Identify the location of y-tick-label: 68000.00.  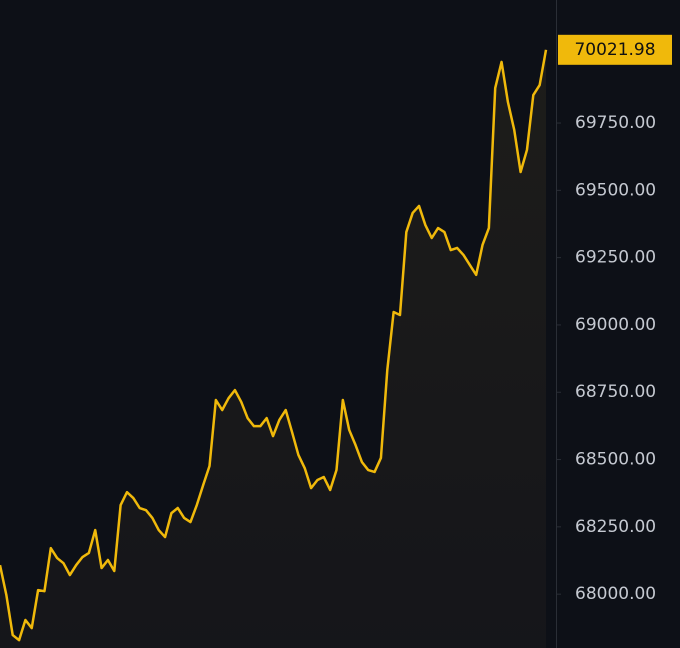
(615, 594).